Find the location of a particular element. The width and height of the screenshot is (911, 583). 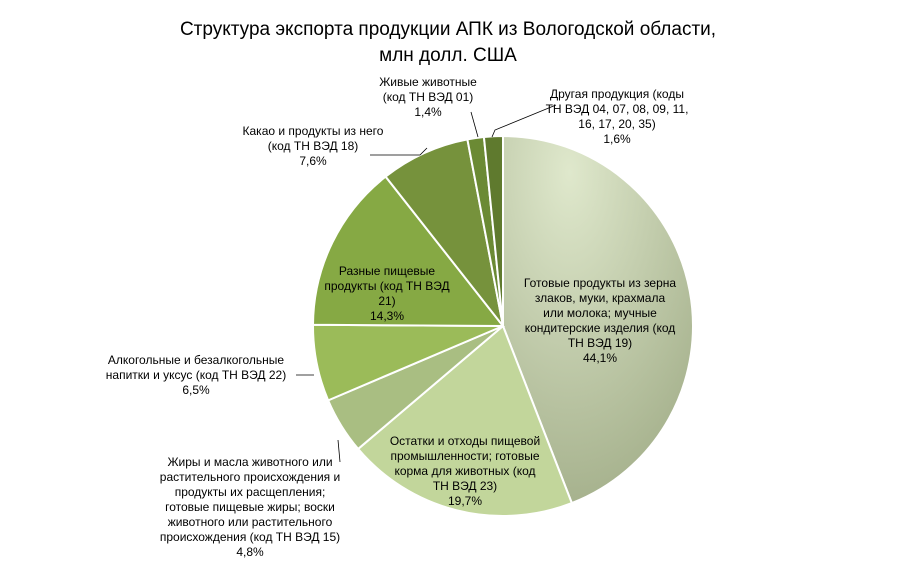

slice-category-label: (код ТН ВЭД 01) is located at coordinates (428, 97).